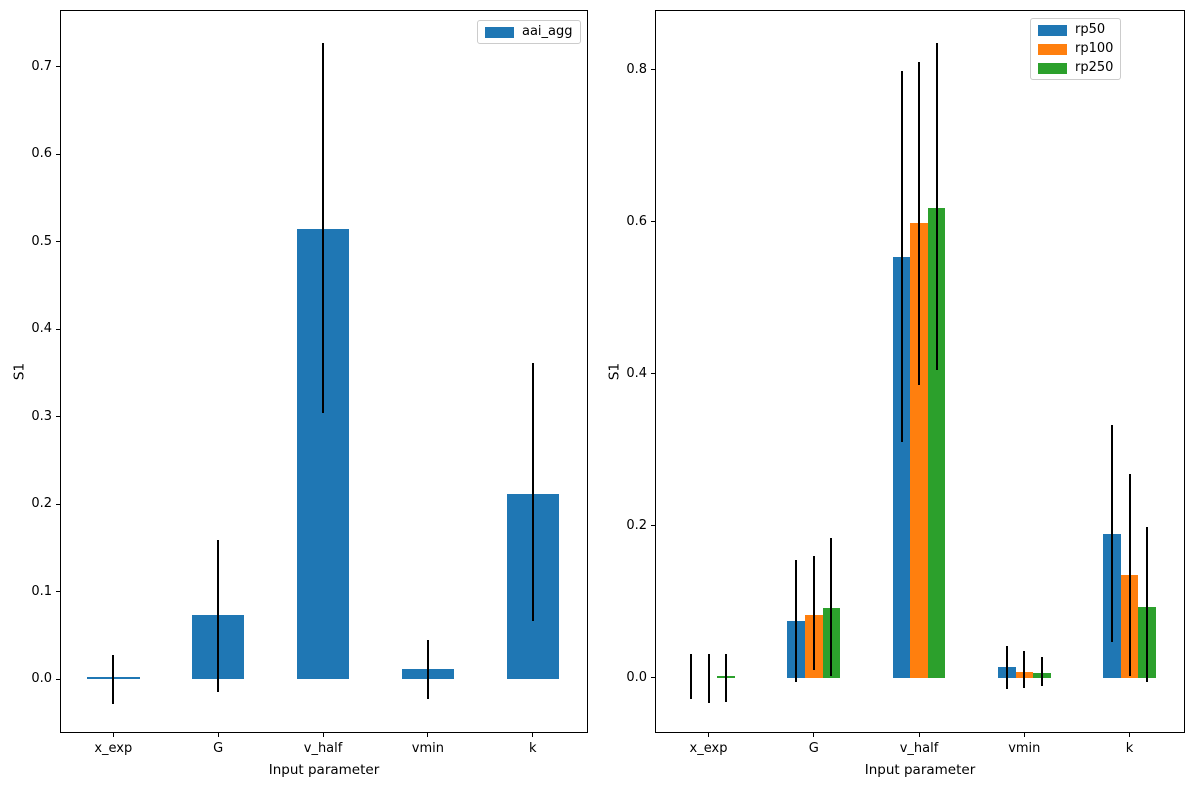  Describe the element at coordinates (532, 492) in the screenshot. I see `error-bar-aai_agg-k` at that location.